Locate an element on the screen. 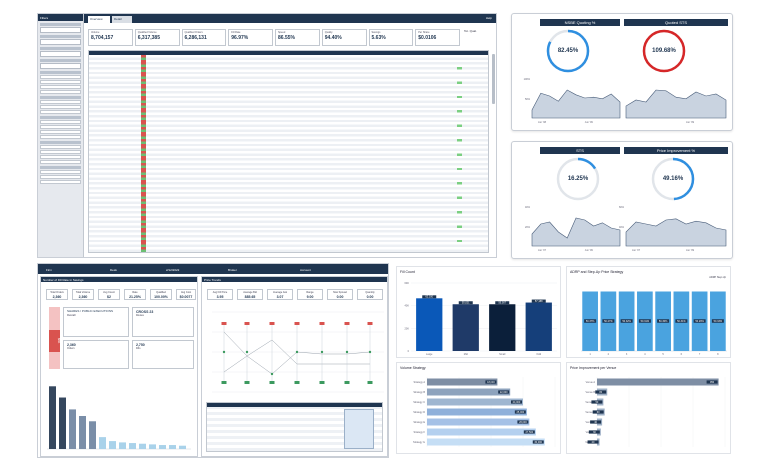 The width and height of the screenshot is (780, 470). filter-label: Broker is located at coordinates (232, 270).